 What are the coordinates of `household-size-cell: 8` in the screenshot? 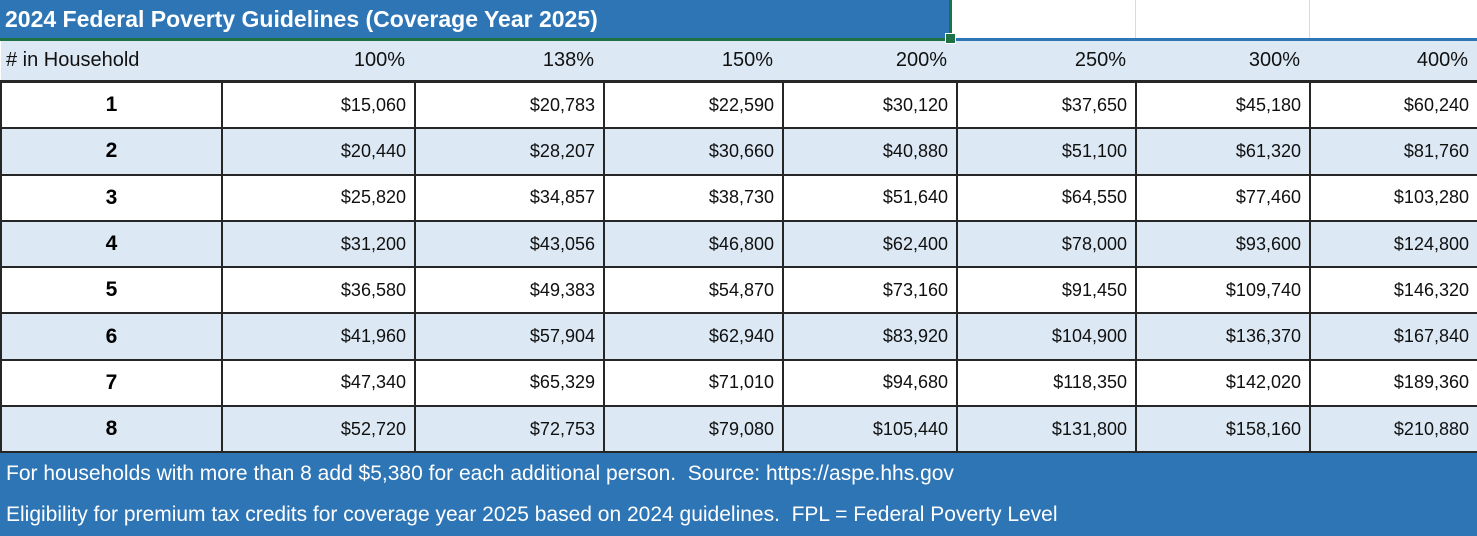 It's located at (111, 429).